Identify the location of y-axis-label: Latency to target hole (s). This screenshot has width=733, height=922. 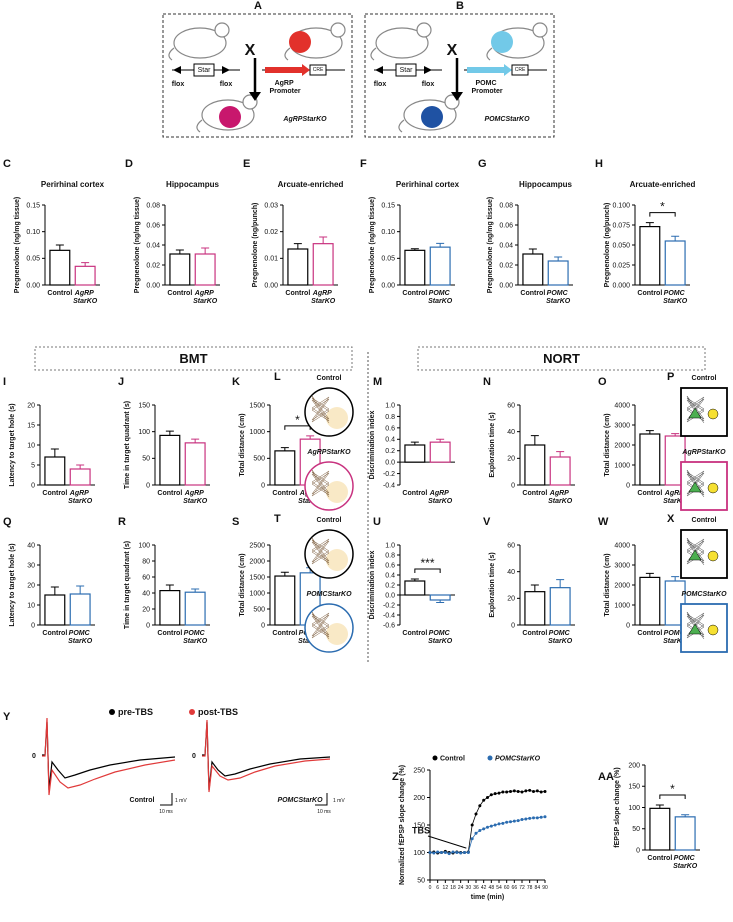
(12, 584).